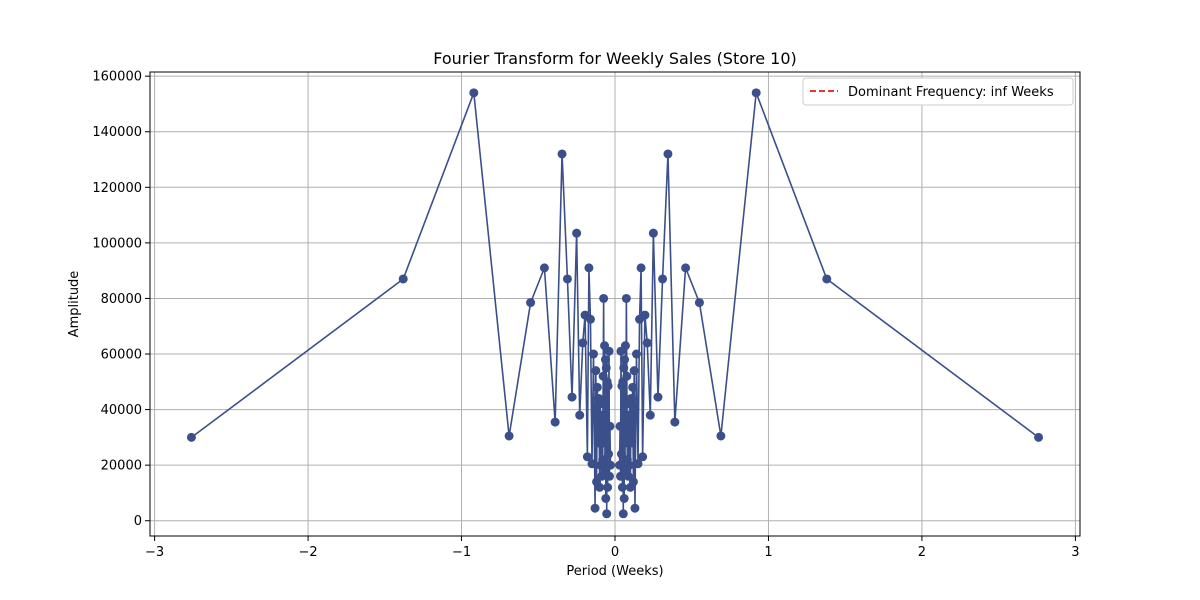 This screenshot has width=1200, height=600. Describe the element at coordinates (461, 552) in the screenshot. I see `x-tick-label: −1` at that location.